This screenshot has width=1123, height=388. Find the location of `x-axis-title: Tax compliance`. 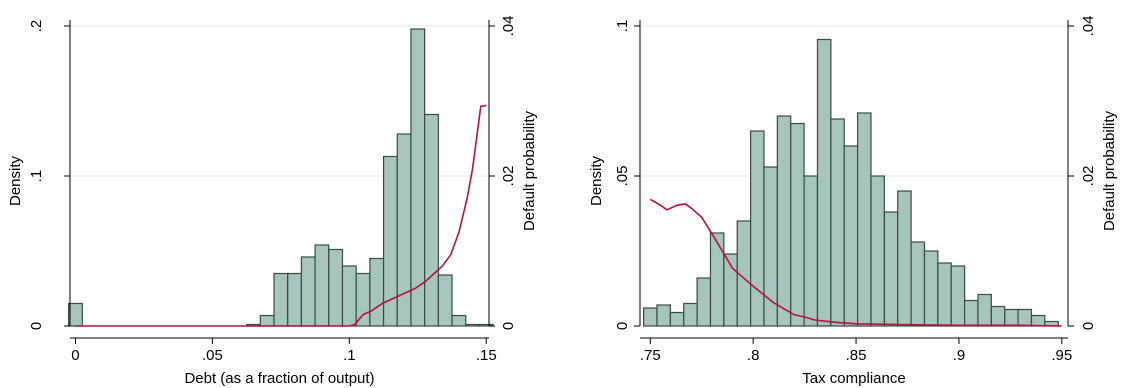

x-axis-title: Tax compliance is located at coordinates (853, 378).